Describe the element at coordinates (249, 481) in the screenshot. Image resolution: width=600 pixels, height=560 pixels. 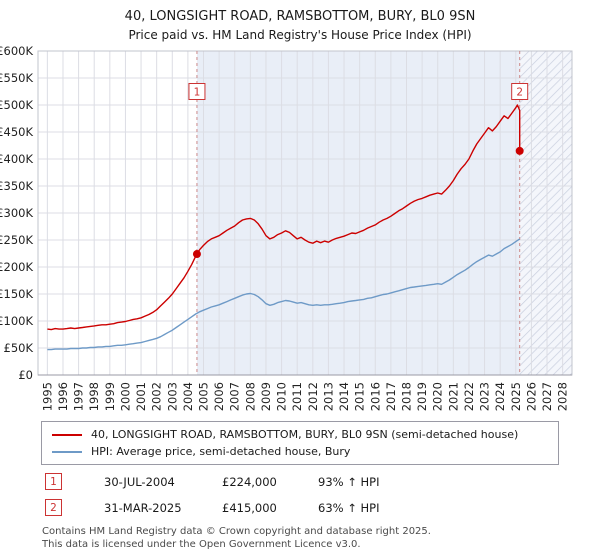
I see `sale-1-price: £224,000` at that location.